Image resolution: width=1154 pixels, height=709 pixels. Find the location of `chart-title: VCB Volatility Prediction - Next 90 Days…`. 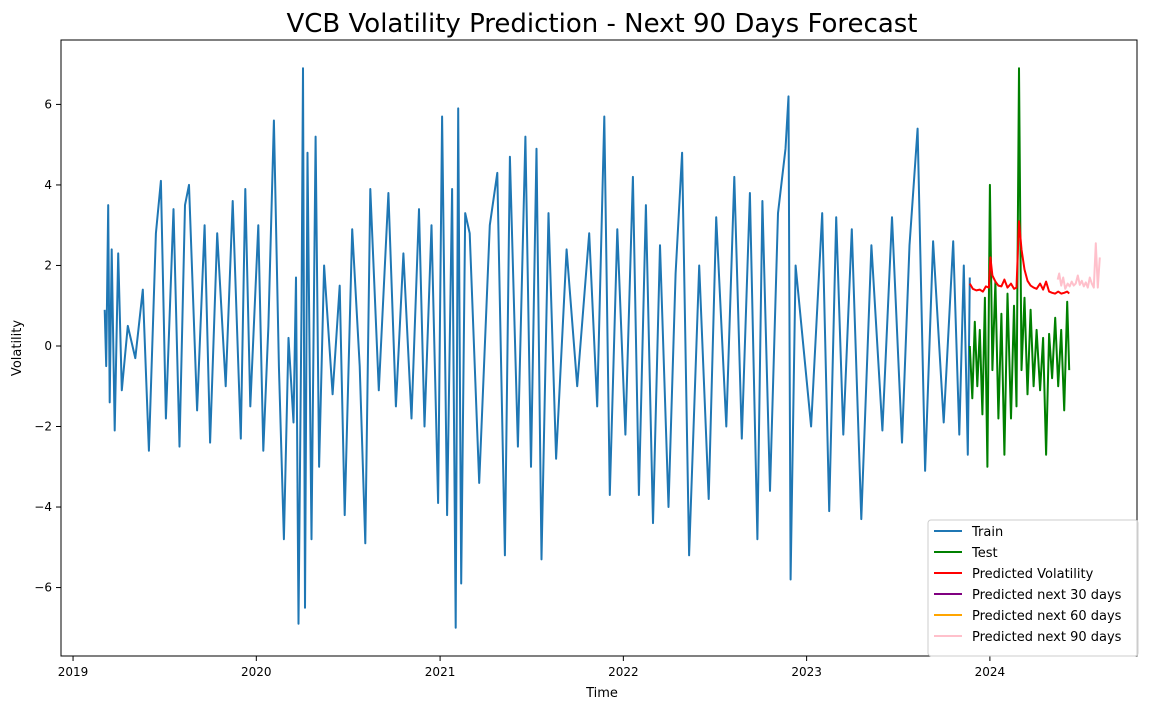

chart-title: VCB Volatility Prediction - Next 90 Days… is located at coordinates (601, 24).